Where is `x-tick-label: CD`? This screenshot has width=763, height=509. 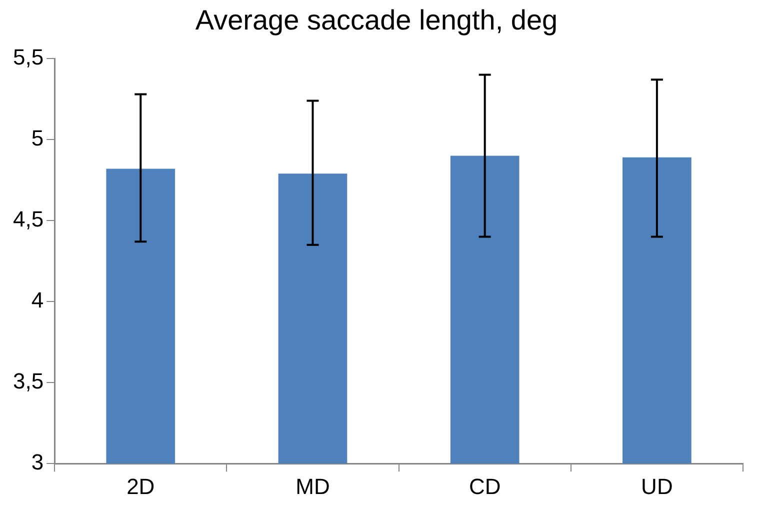
x-tick-label: CD is located at coordinates (484, 486).